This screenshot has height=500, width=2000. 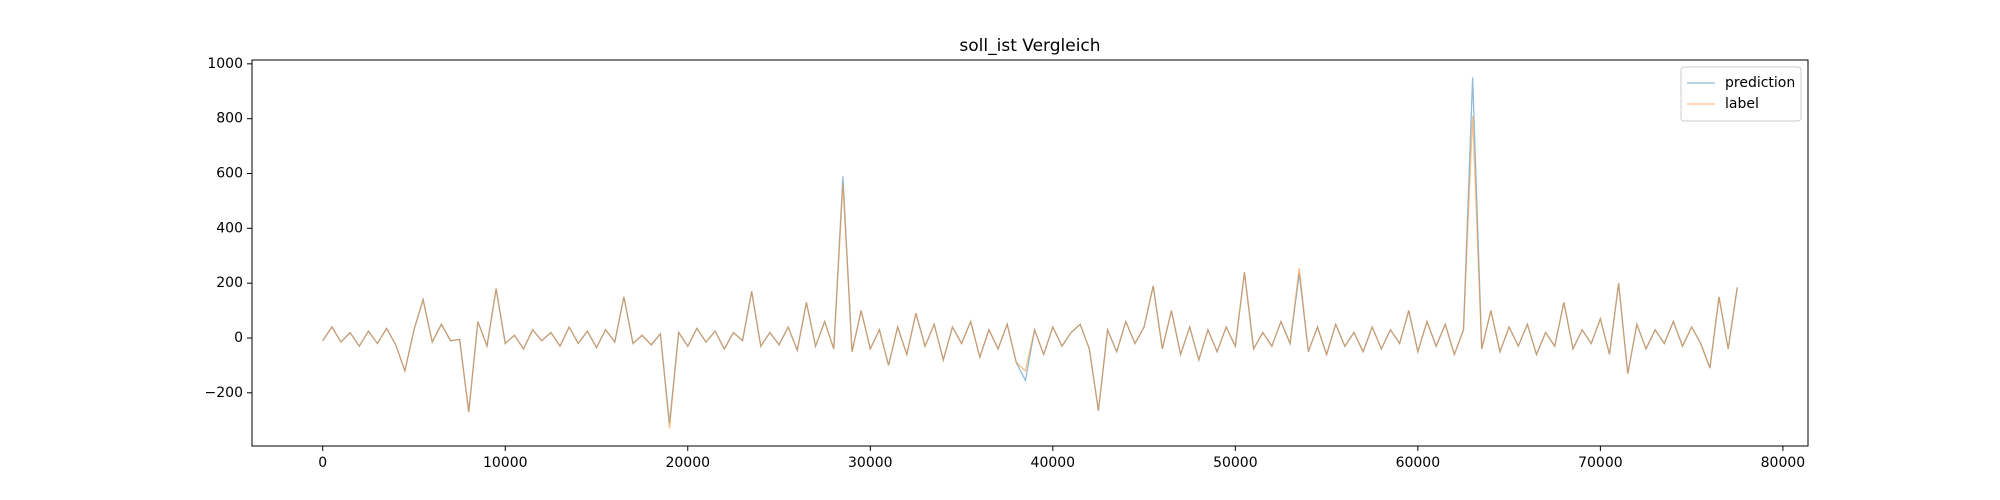 I want to click on x-tick-label: 20000, so click(x=687, y=463).